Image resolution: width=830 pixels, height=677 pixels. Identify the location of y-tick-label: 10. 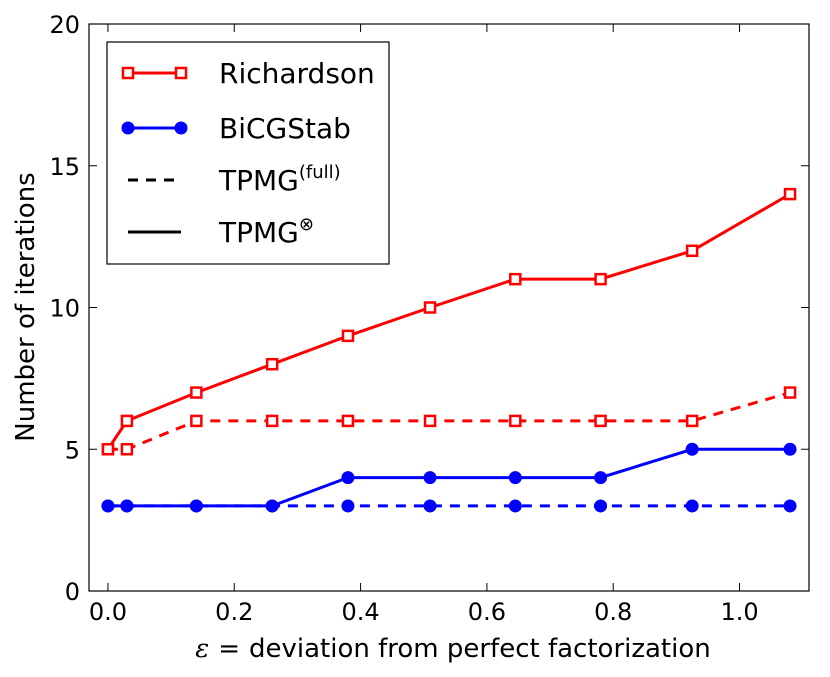
(64, 309).